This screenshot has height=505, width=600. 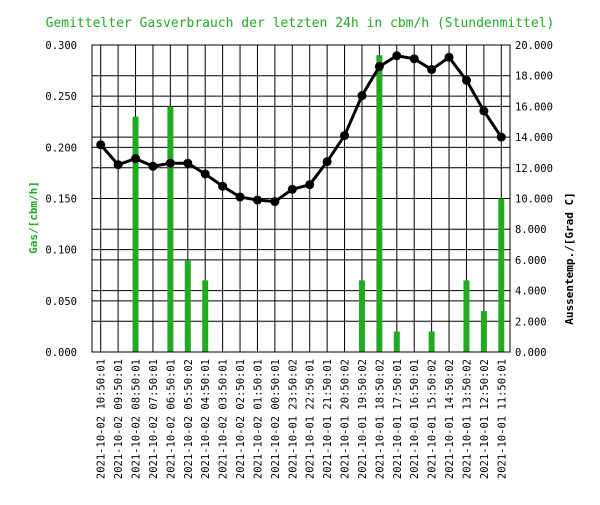 What do you see at coordinates (276, 419) in the screenshot?
I see `x-tick-label: 2021-10-02 00:50:01` at bounding box center [276, 419].